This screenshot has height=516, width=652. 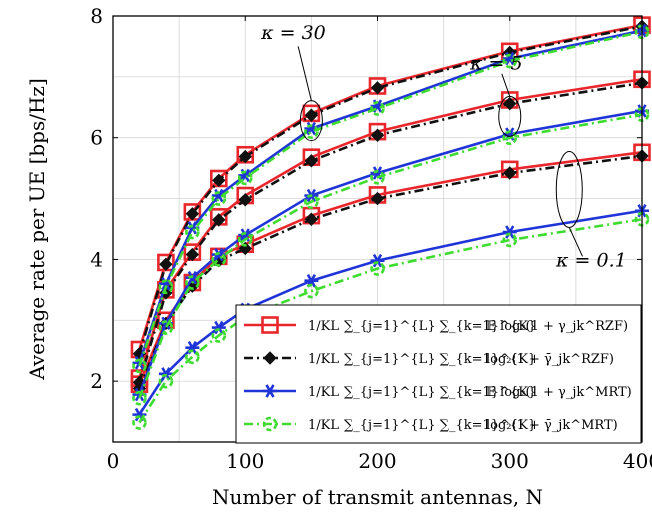 What do you see at coordinates (304, 73) in the screenshot?
I see `kappa-30-leader` at bounding box center [304, 73].